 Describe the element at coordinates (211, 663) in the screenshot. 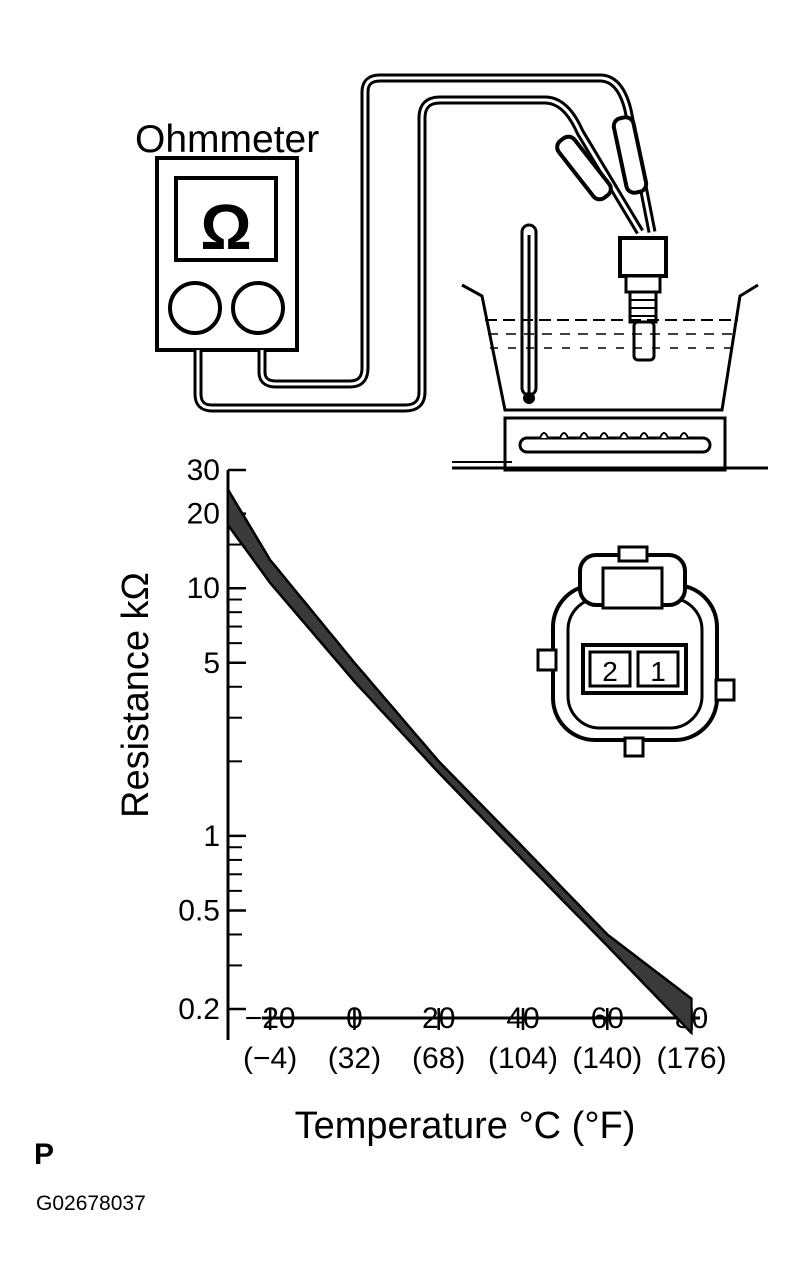

I see `y-tick-label: 5` at that location.